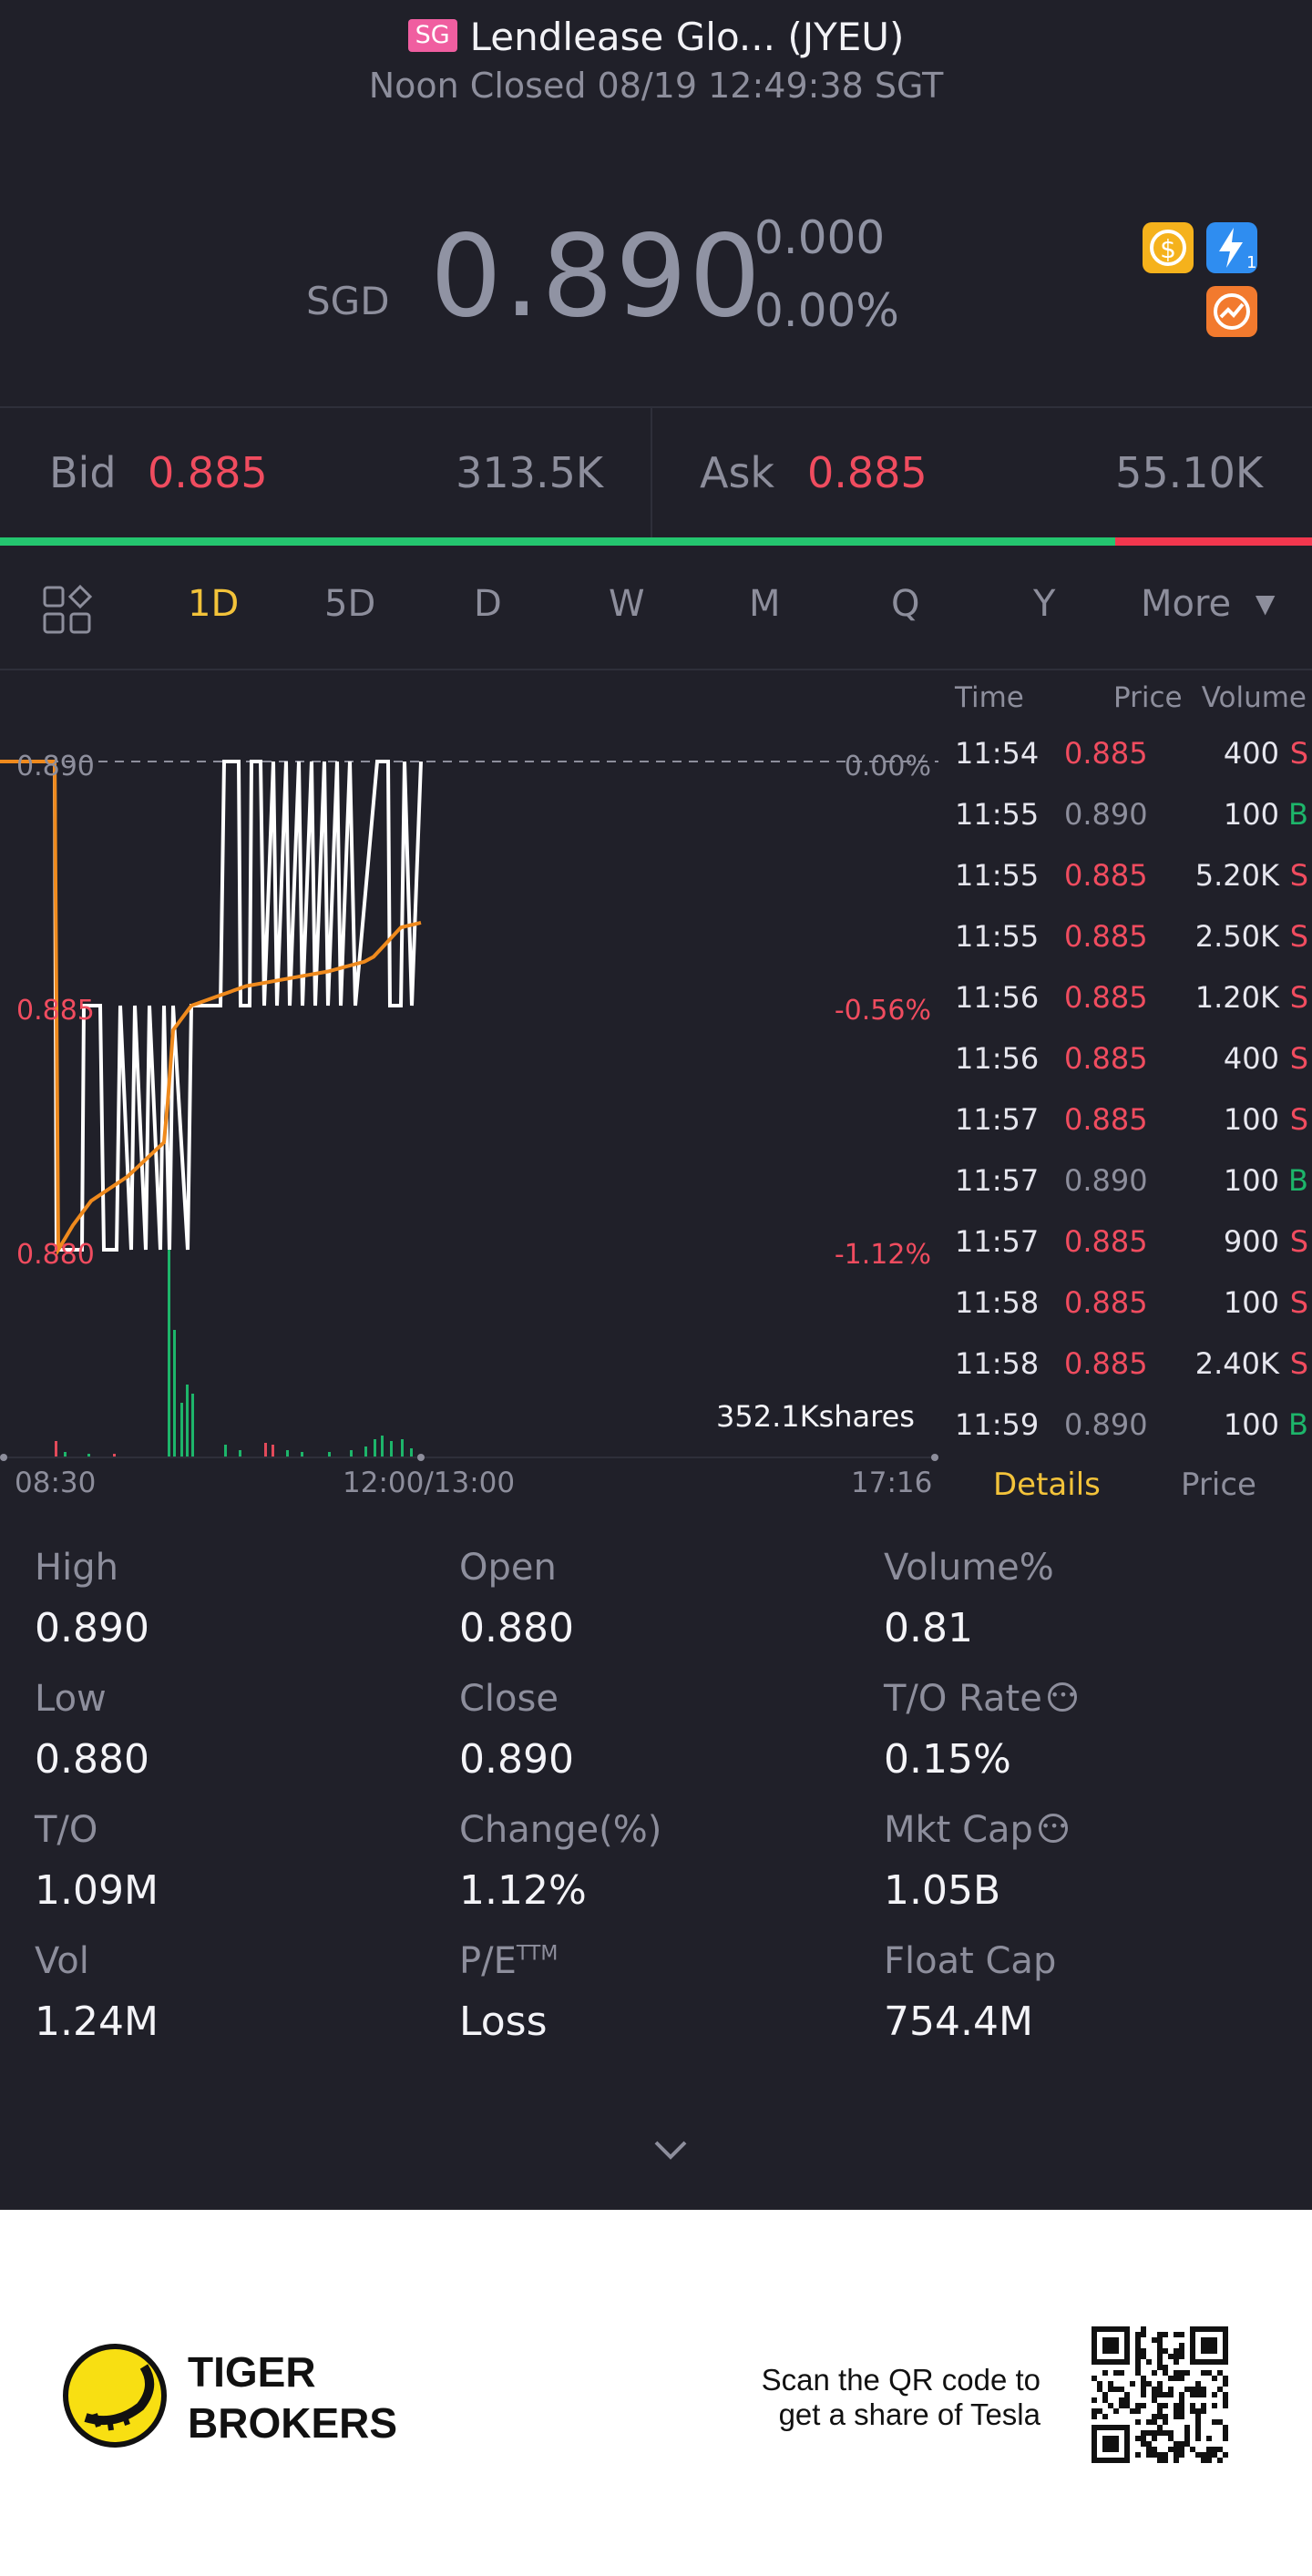  What do you see at coordinates (1265, 603) in the screenshot?
I see `chevron-down-icon: ▼` at bounding box center [1265, 603].